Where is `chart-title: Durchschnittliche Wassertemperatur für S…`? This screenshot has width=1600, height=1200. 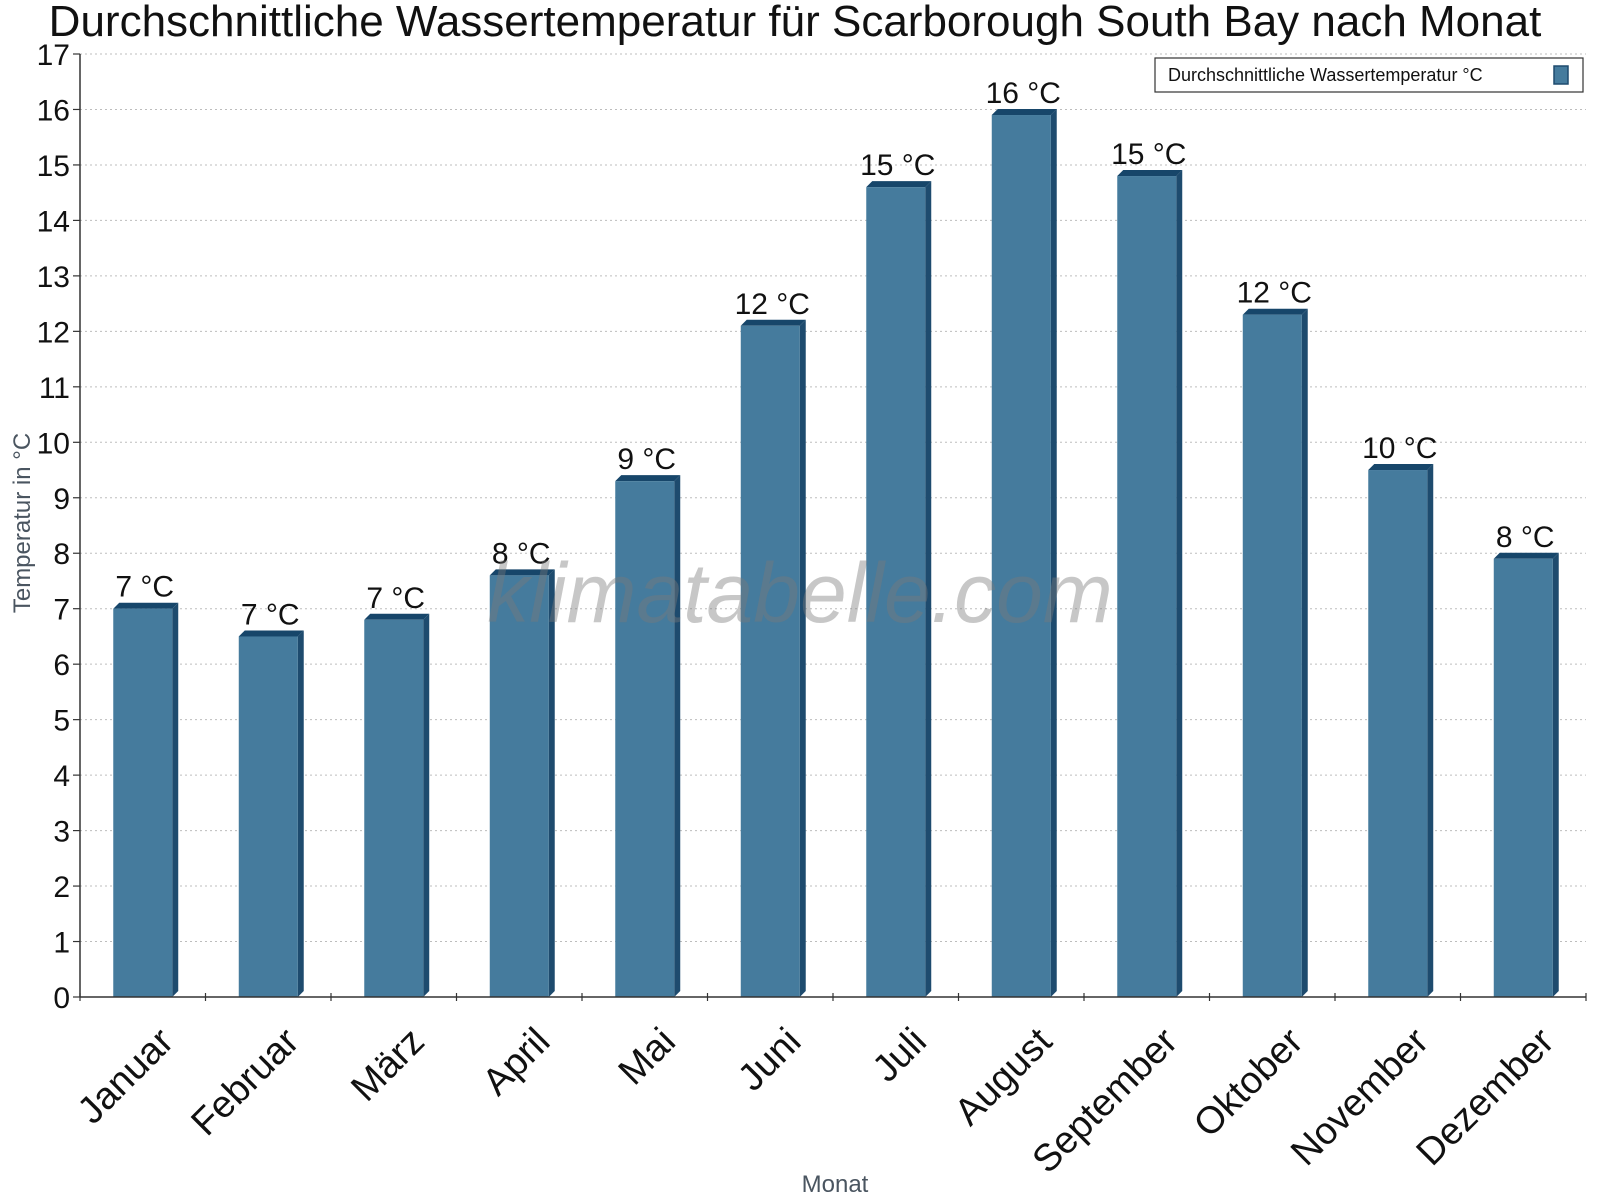
chart-title: Durchschnittliche Wassertemperatur für S… is located at coordinates (795, 23).